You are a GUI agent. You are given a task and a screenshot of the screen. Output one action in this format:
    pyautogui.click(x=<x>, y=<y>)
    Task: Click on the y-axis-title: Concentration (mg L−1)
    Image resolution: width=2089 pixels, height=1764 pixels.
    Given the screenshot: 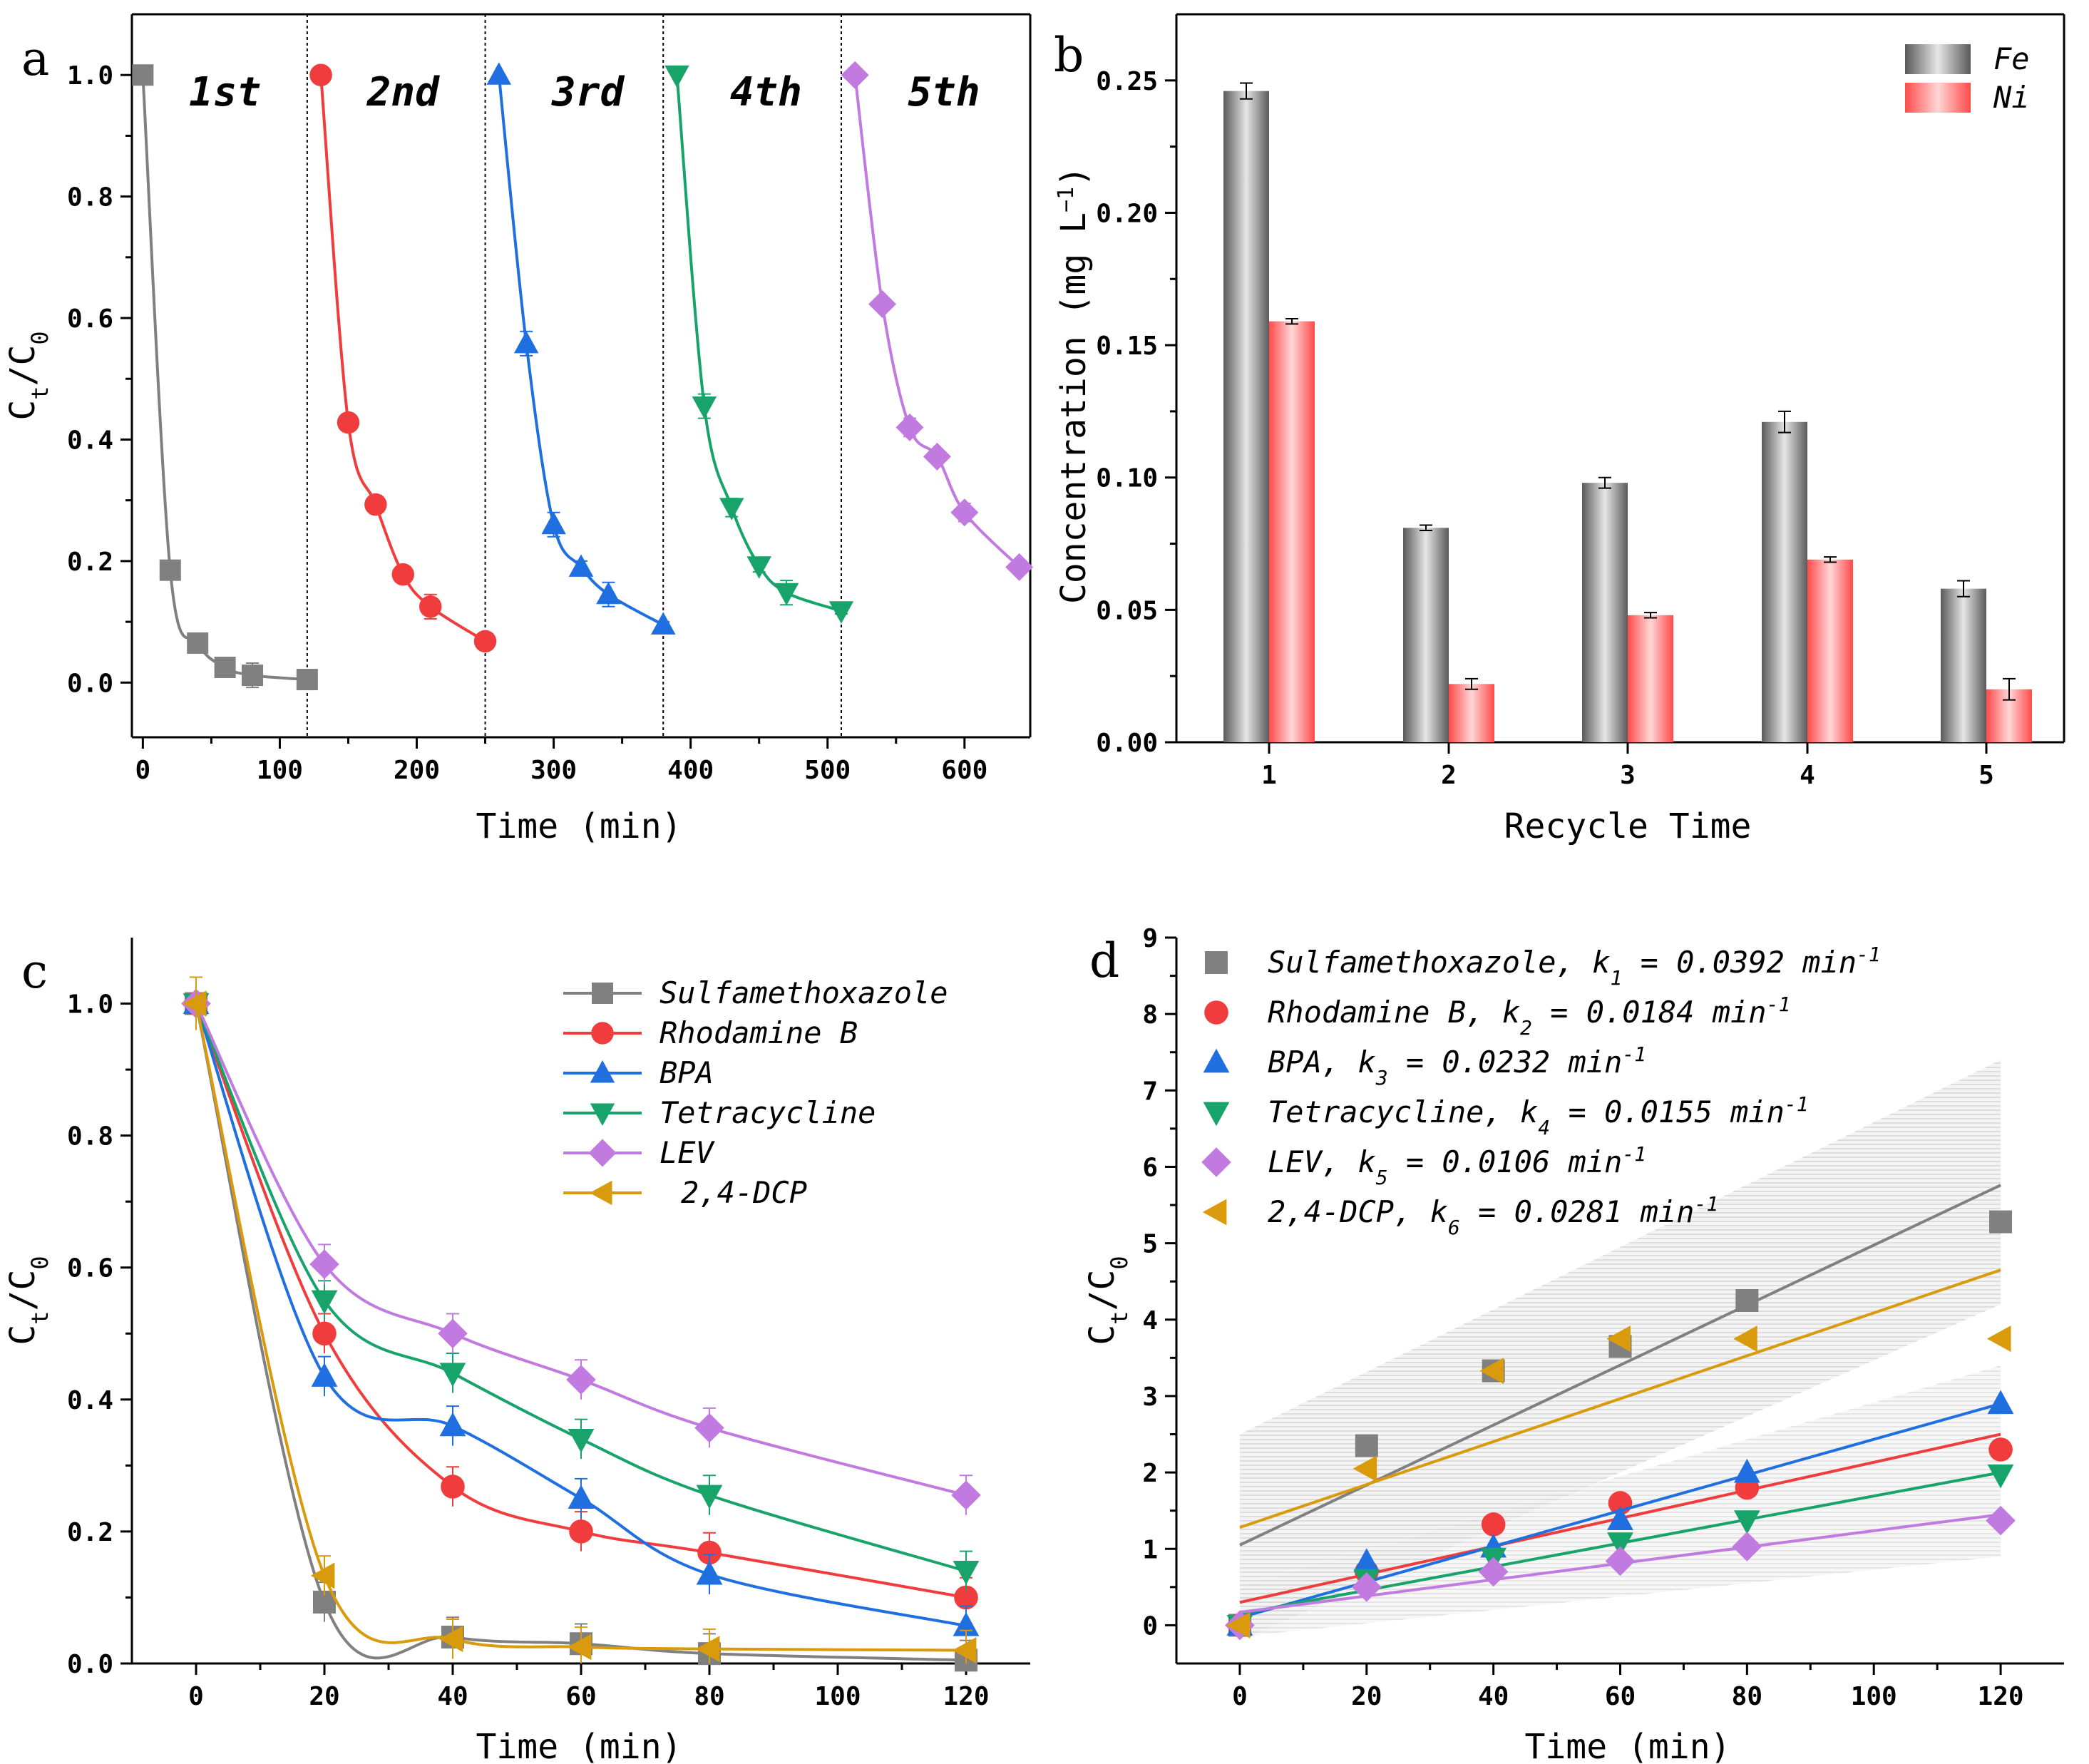 What is the action you would take?
    pyautogui.click(x=1074, y=385)
    